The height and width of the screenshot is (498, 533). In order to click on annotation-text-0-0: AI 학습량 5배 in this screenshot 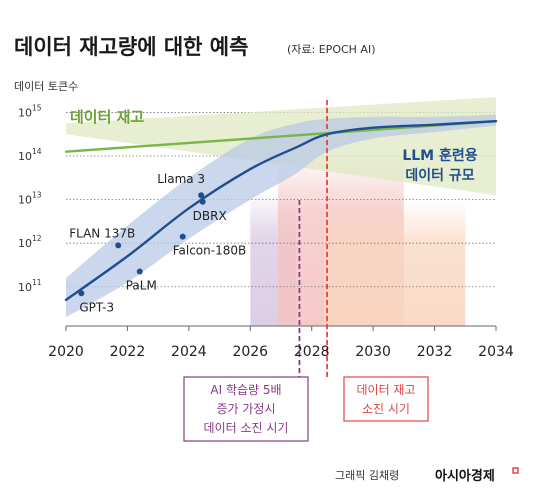, I will do `click(245, 390)`.